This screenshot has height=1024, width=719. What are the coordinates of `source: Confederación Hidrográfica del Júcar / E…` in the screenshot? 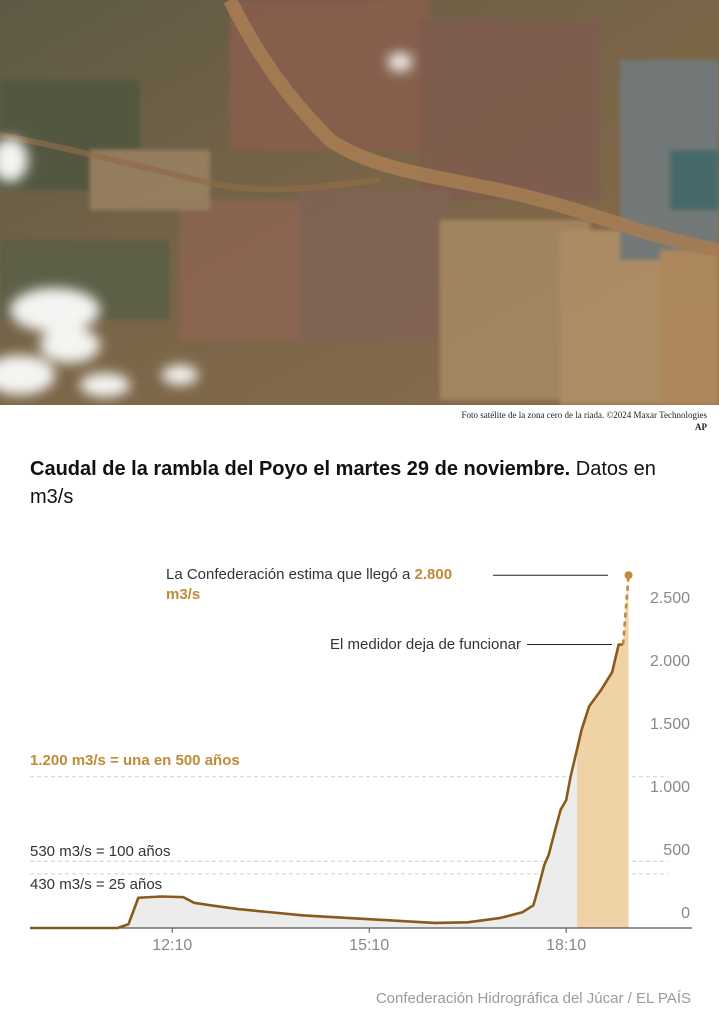 It's located at (533, 998).